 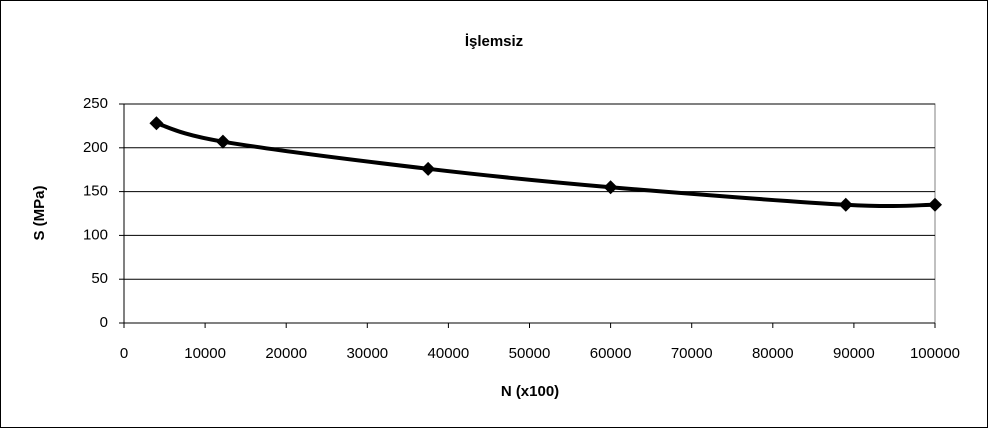 What do you see at coordinates (95, 147) in the screenshot?
I see `y-tick-label: 200` at bounding box center [95, 147].